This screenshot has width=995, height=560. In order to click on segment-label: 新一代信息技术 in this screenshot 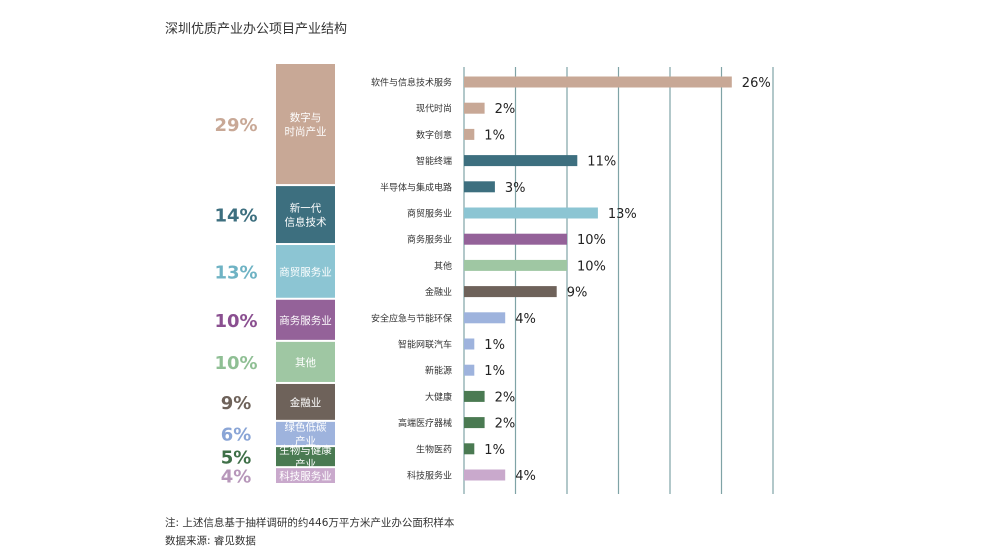, I will do `click(306, 215)`.